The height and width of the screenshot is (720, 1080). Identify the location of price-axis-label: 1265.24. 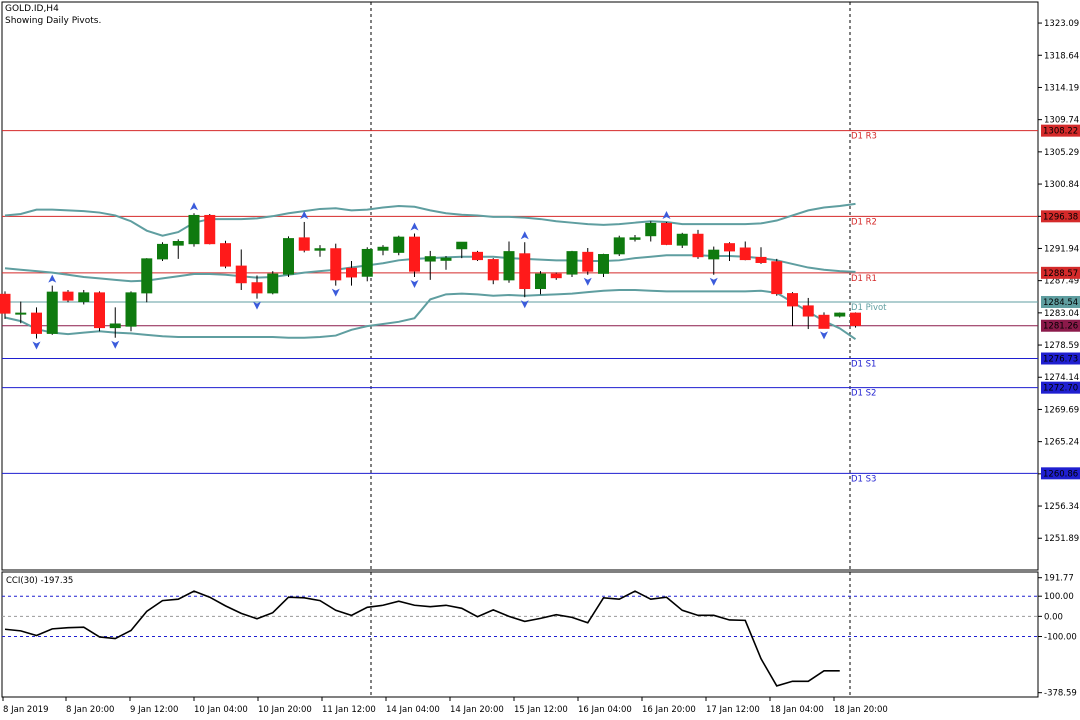
(1061, 443).